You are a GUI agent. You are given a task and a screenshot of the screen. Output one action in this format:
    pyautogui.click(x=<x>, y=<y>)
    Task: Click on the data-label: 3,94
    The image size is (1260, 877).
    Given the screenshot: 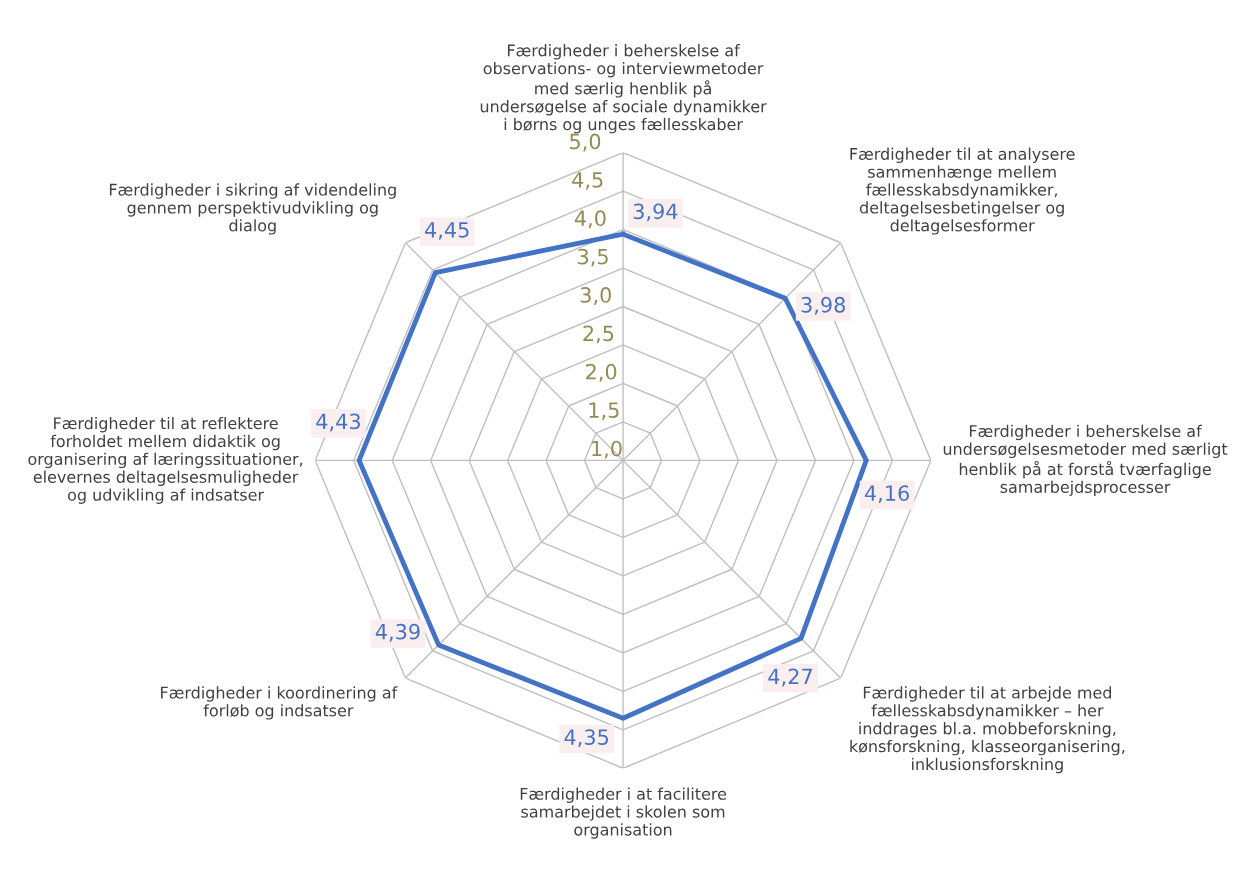 What is the action you would take?
    pyautogui.click(x=655, y=212)
    